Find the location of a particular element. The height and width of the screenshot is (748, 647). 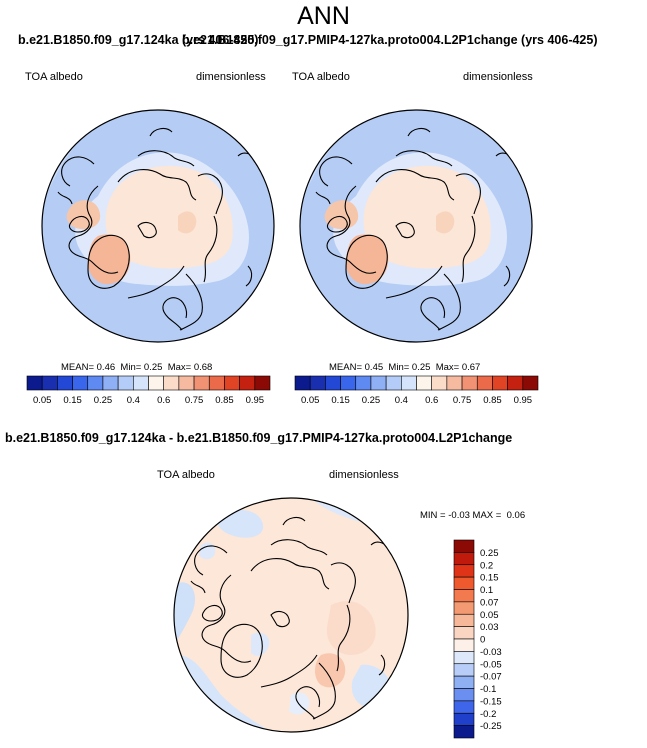

mean-value: 0.46 is located at coordinates (106, 367).